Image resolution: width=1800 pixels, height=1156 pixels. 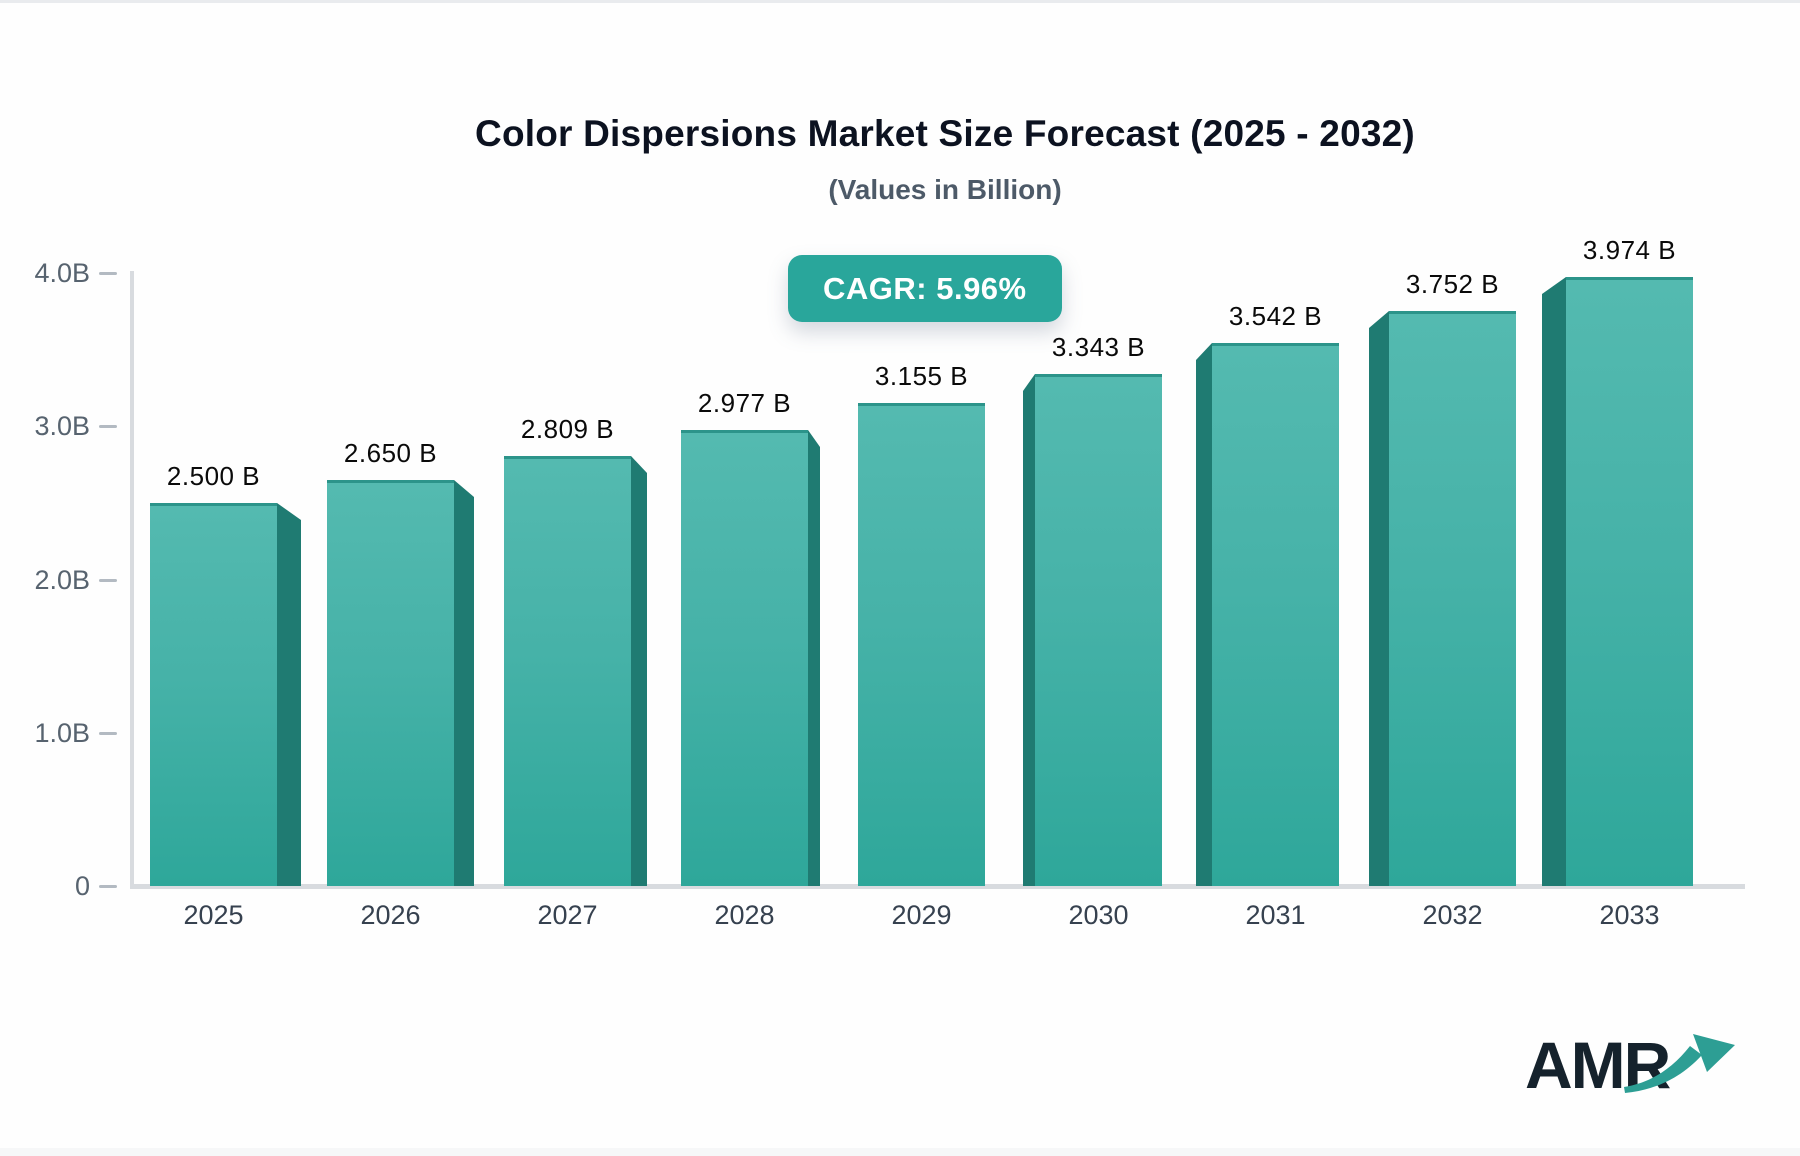 What do you see at coordinates (1098, 630) in the screenshot?
I see `bar-2030` at bounding box center [1098, 630].